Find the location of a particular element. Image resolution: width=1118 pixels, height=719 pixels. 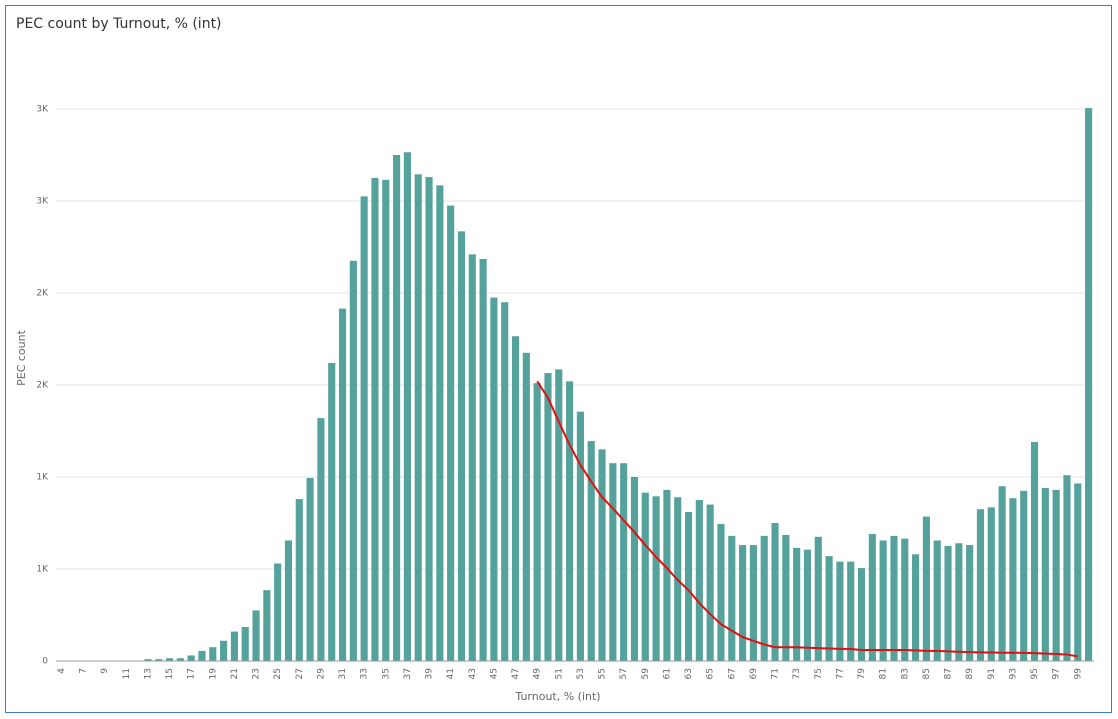

x-tick-label: 63 is located at coordinates (689, 673).